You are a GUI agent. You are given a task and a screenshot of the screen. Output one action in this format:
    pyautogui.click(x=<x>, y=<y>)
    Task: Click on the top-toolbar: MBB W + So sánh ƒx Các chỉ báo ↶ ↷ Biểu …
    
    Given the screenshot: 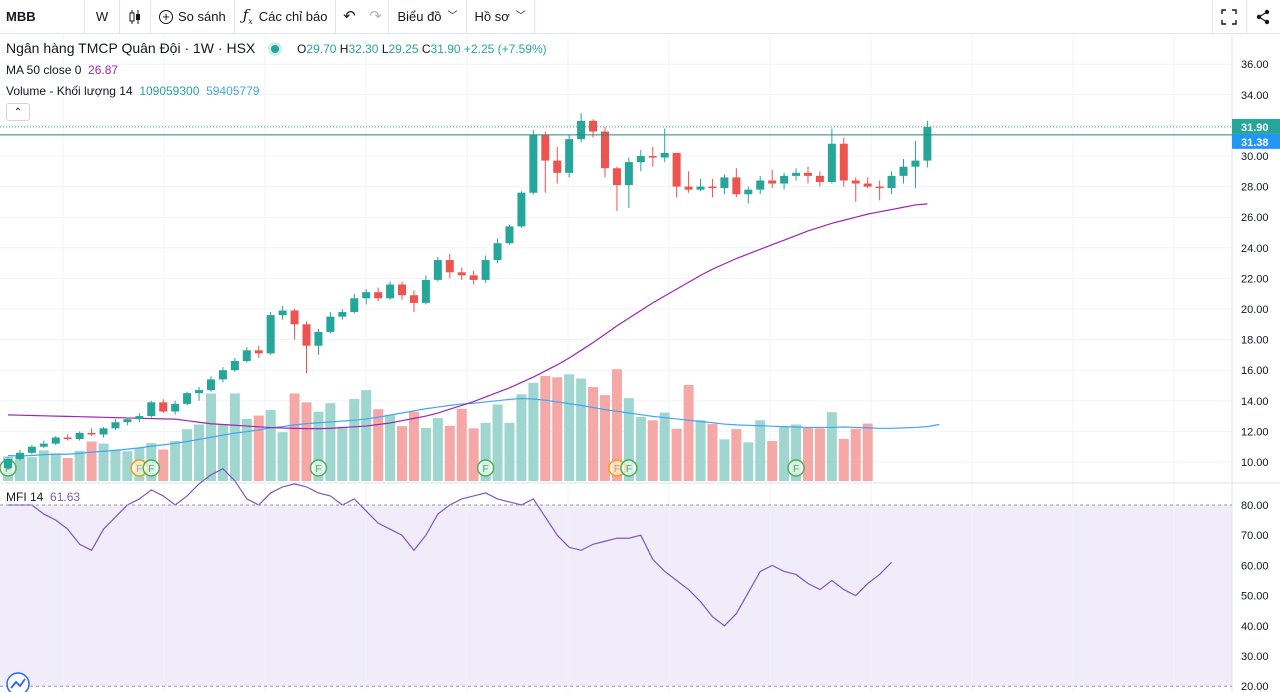 What is the action you would take?
    pyautogui.click(x=640, y=17)
    